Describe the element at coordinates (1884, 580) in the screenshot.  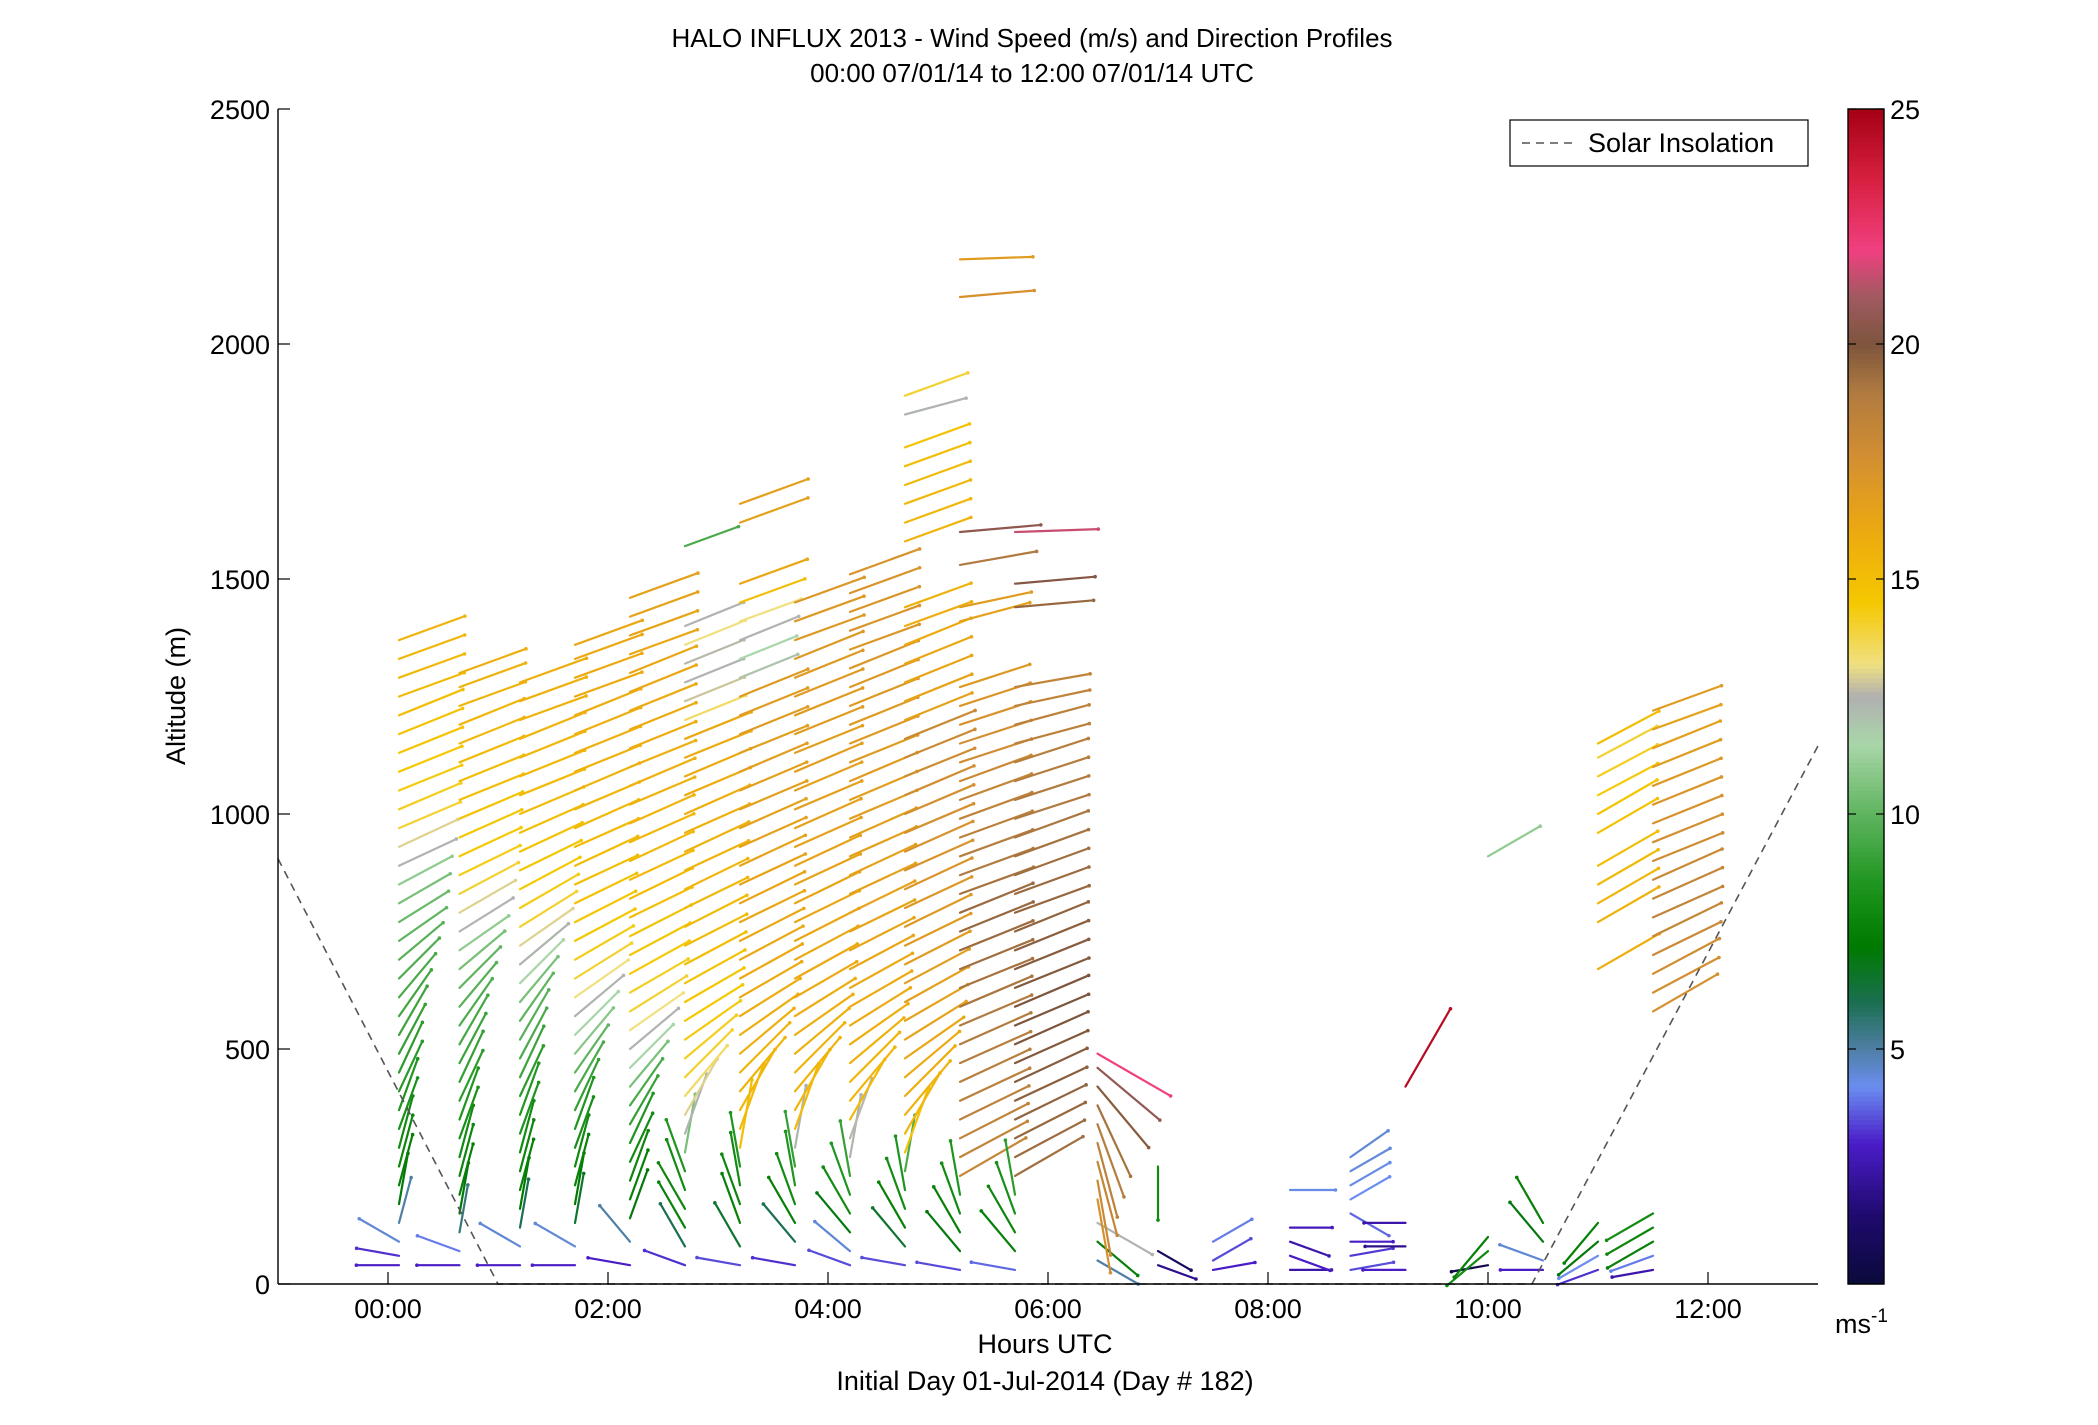
I see `colorbar-ticks: 5 10 15 20 25` at that location.